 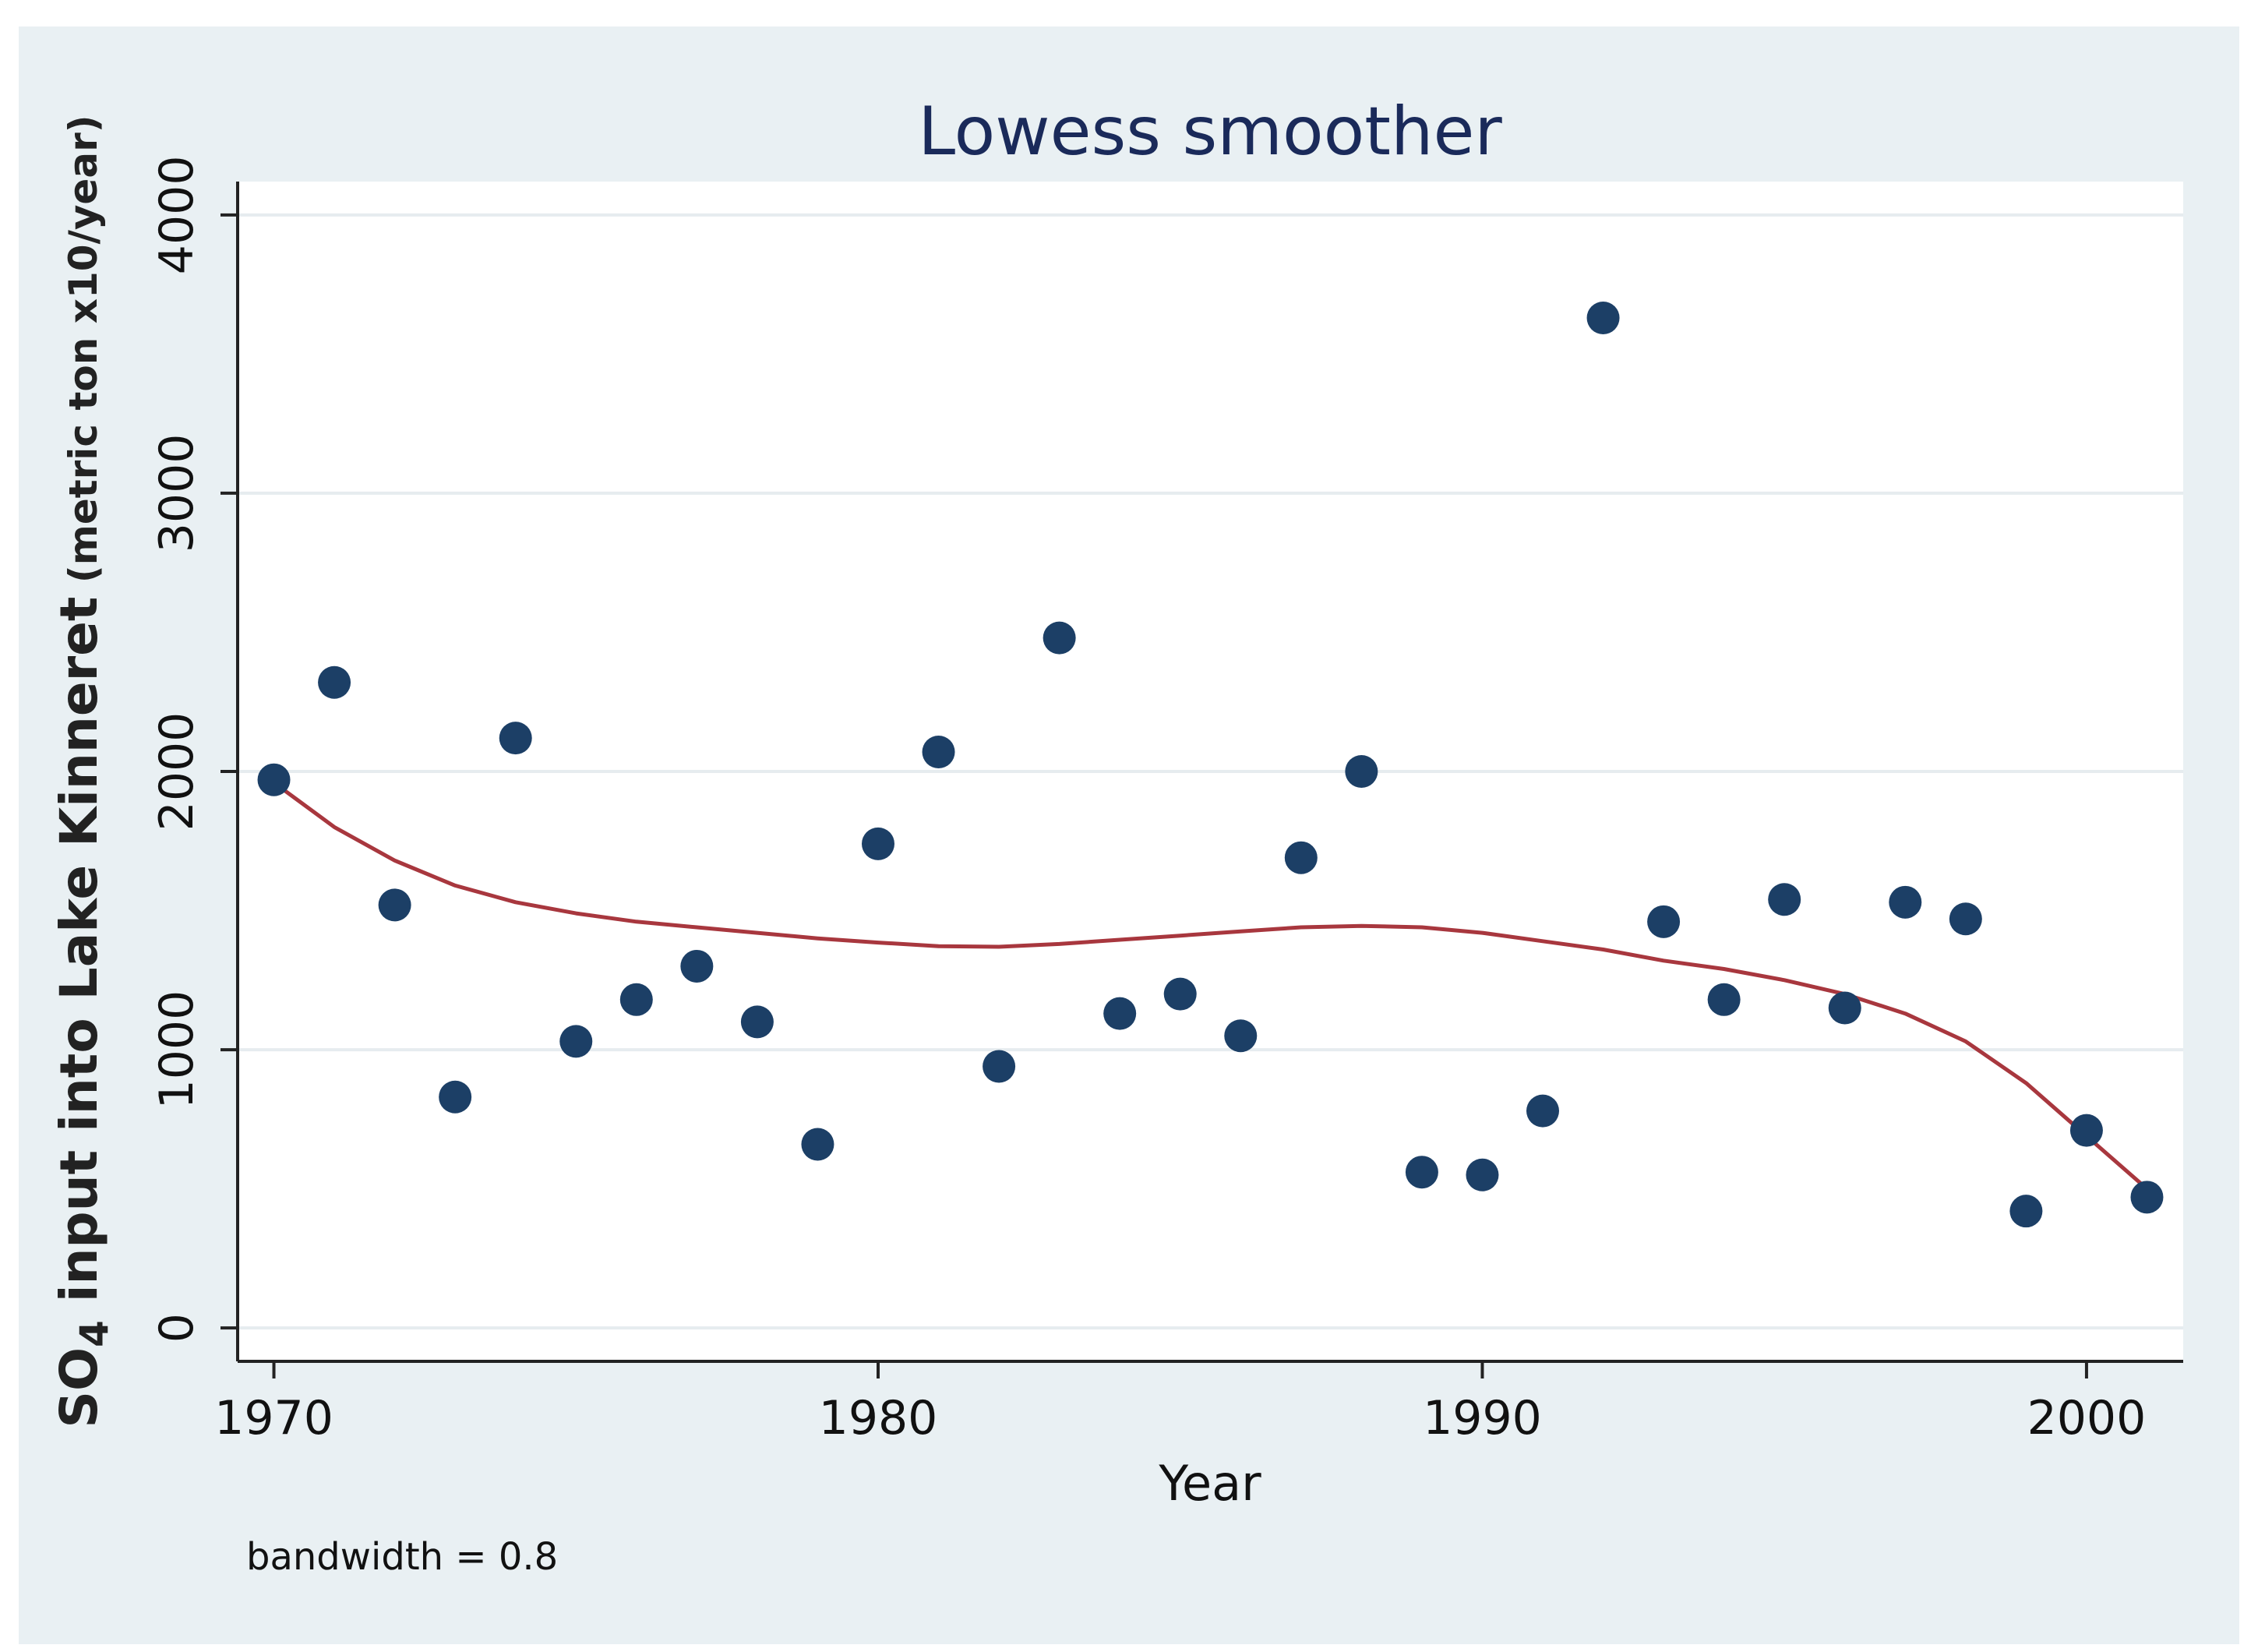 I want to click on data-point-1972, so click(x=394, y=905).